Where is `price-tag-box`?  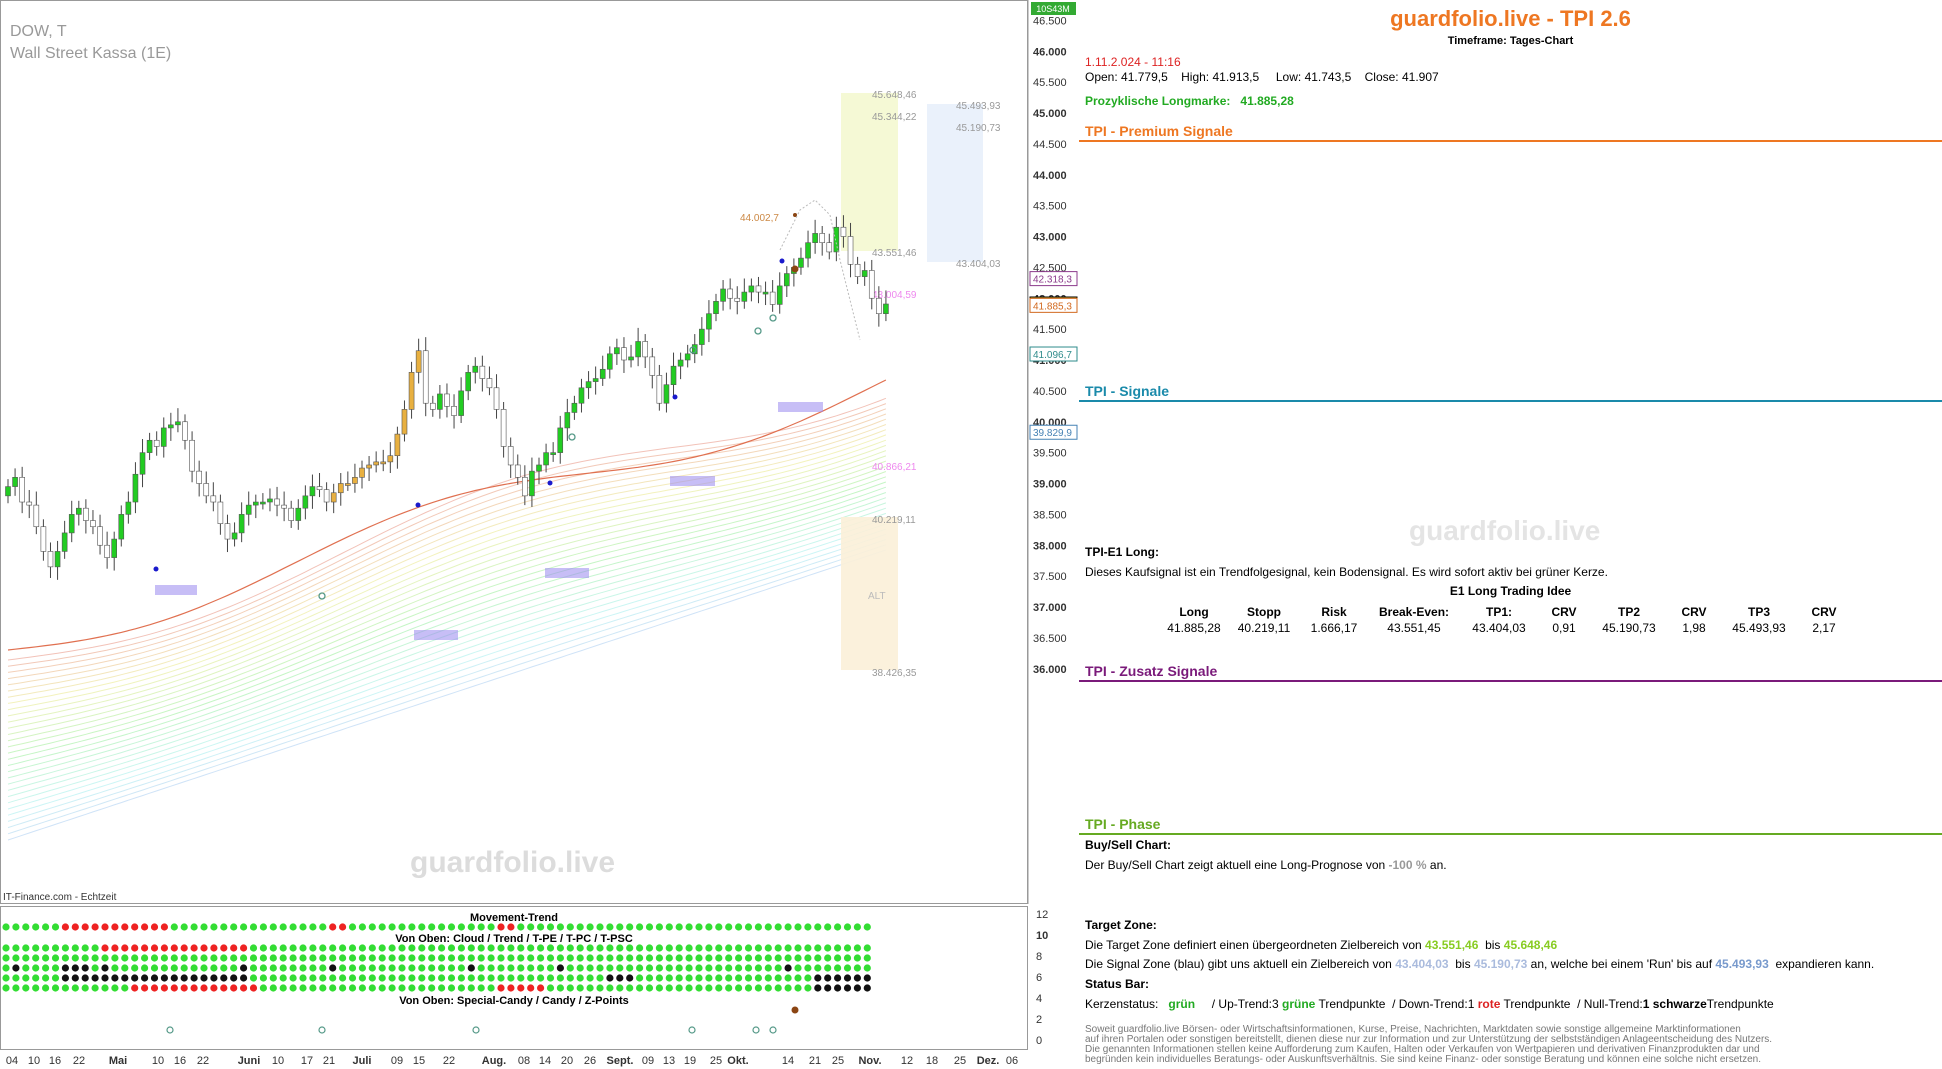
price-tag-box is located at coordinates (1053, 305).